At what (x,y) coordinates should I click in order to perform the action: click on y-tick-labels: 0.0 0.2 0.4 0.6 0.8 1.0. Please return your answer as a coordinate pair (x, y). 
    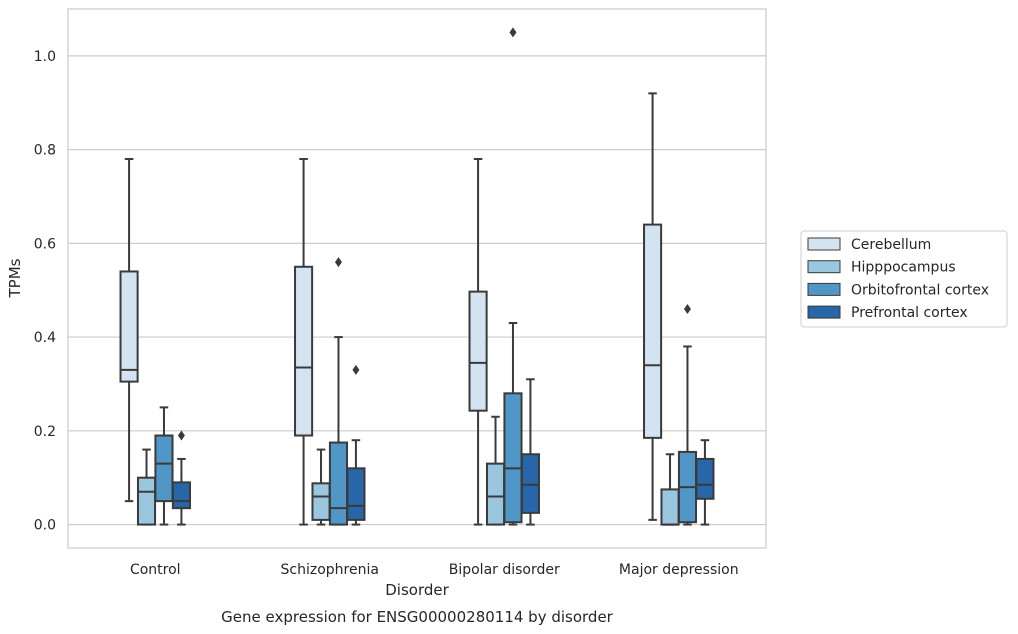
    Looking at the image, I should click on (45, 291).